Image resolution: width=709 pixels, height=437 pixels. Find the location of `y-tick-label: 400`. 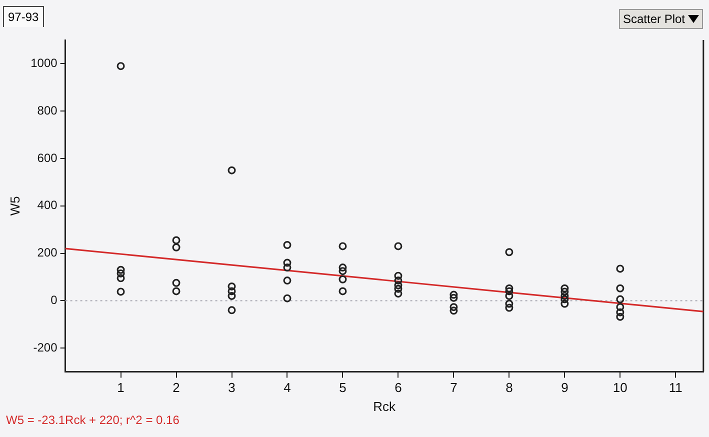

y-tick-label: 400 is located at coordinates (47, 205).